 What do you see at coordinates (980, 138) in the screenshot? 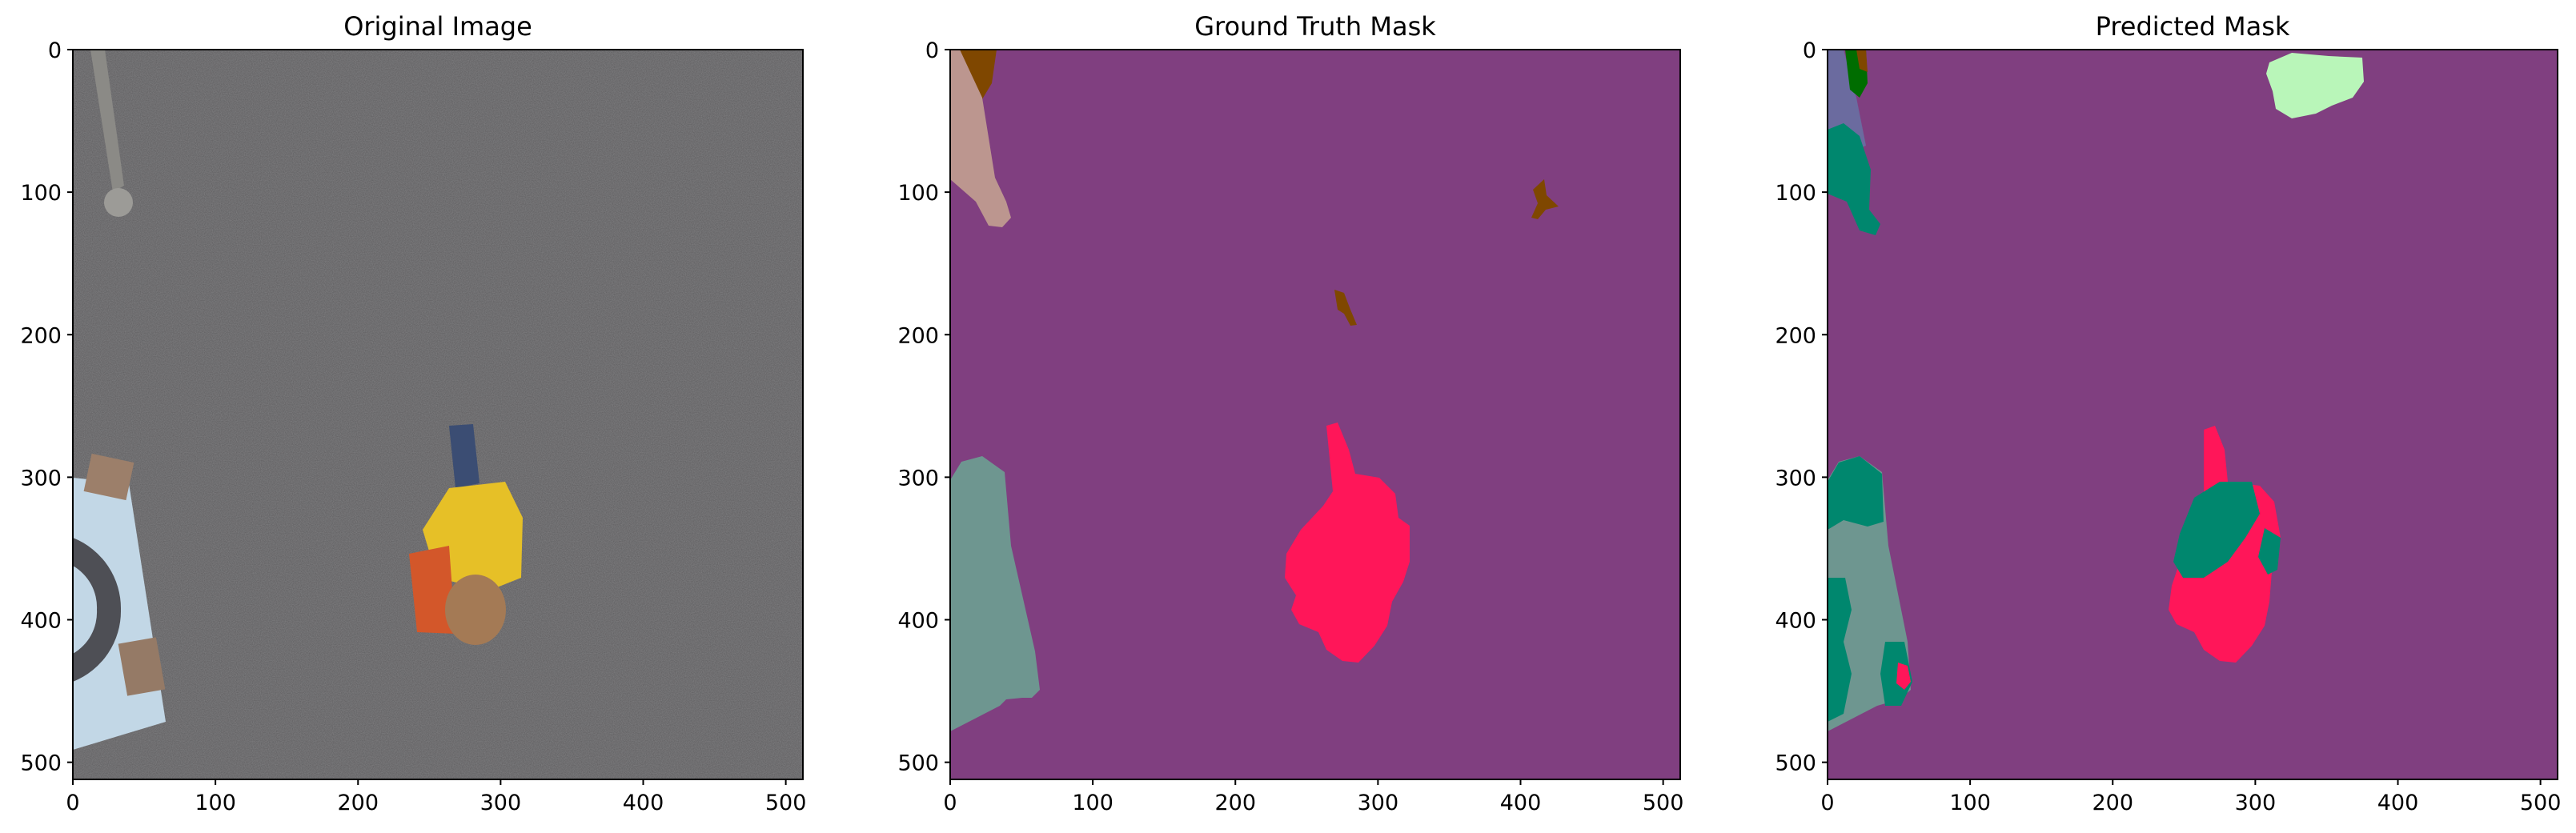
I see `gt-pole-region` at bounding box center [980, 138].